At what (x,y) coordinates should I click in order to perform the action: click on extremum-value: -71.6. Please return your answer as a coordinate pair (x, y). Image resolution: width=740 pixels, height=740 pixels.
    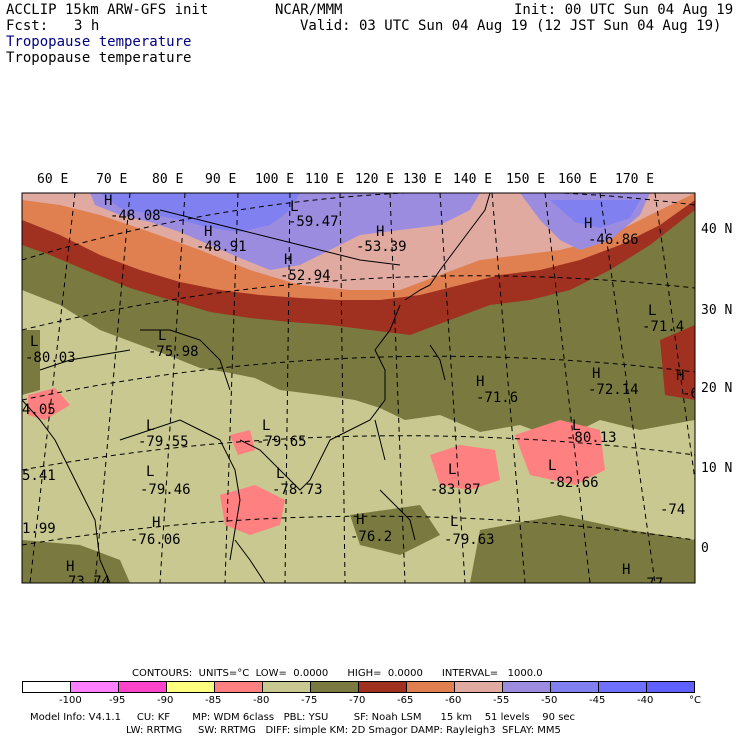
    Looking at the image, I should click on (497, 398).